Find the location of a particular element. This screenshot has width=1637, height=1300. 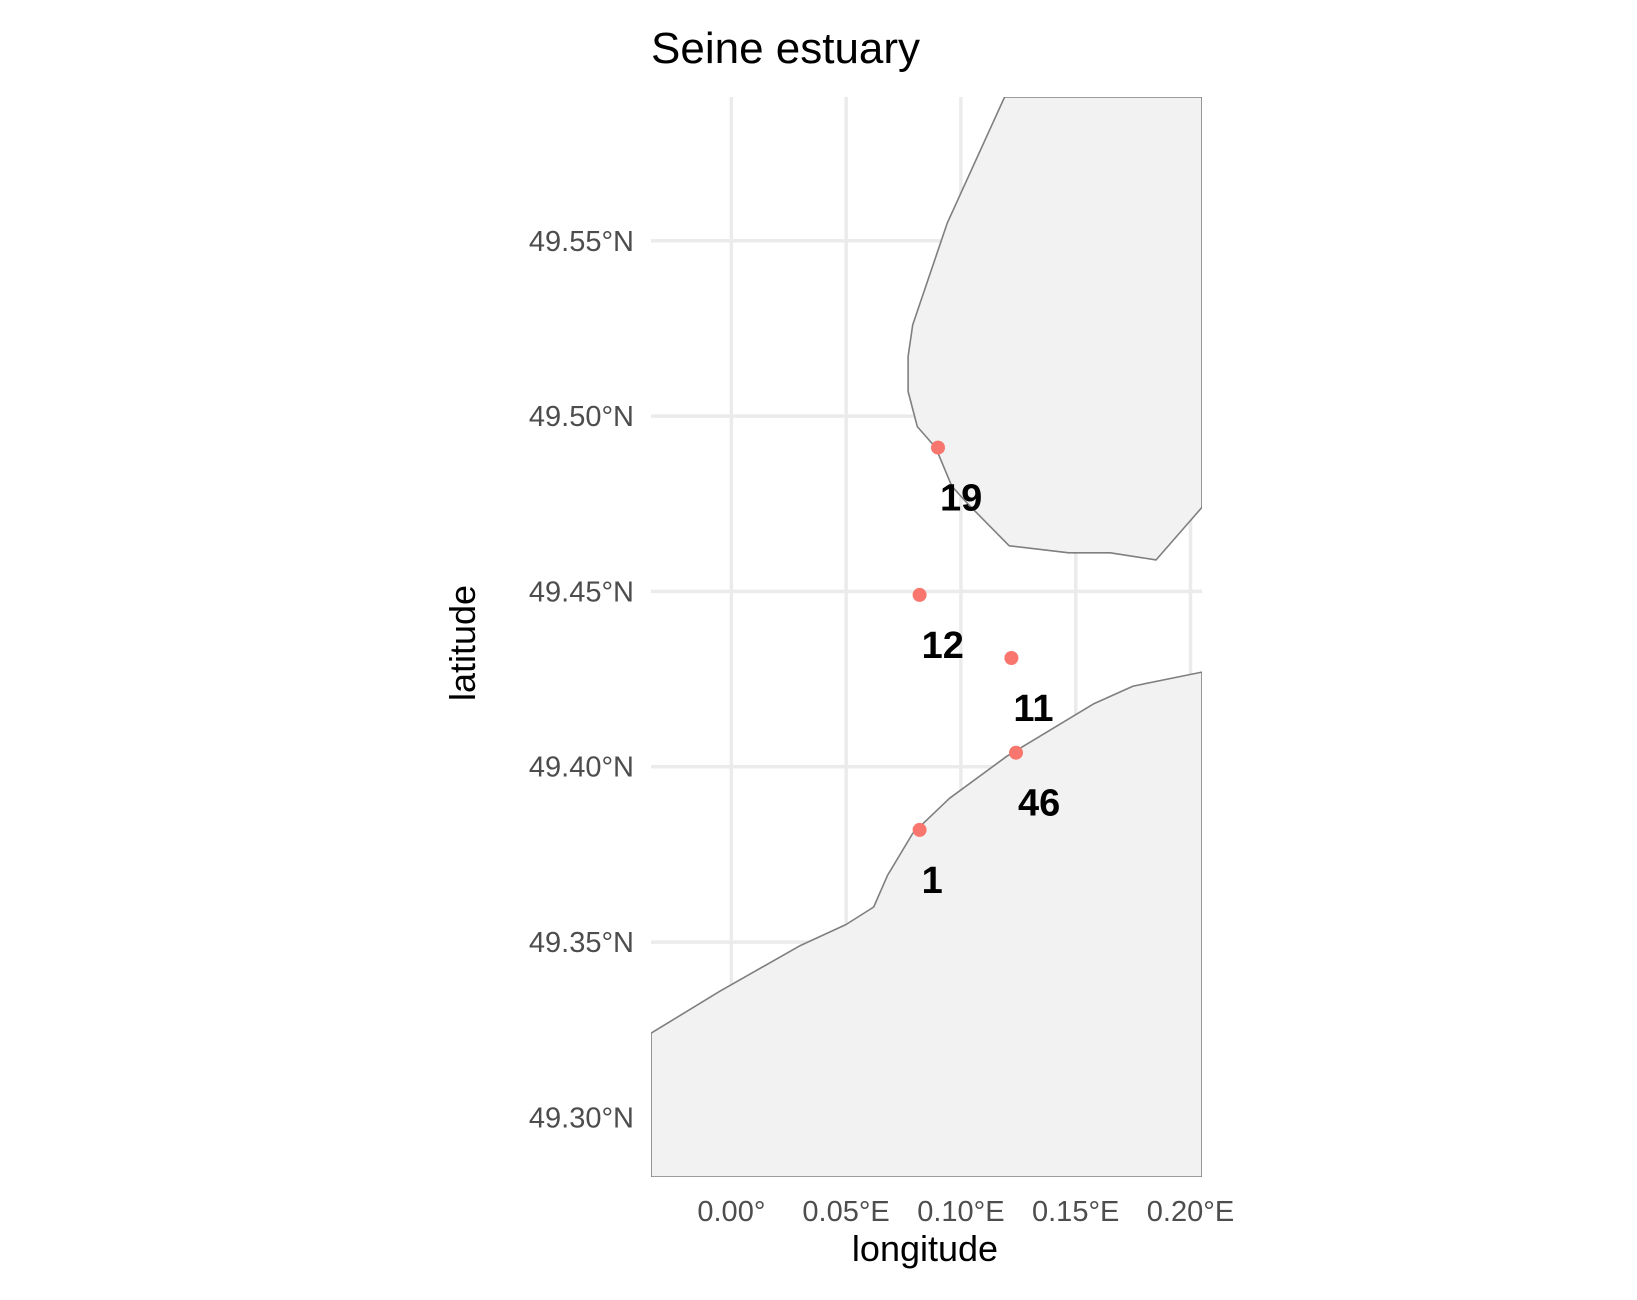

x-tick-label-3: 0.15°E is located at coordinates (1075, 1212).